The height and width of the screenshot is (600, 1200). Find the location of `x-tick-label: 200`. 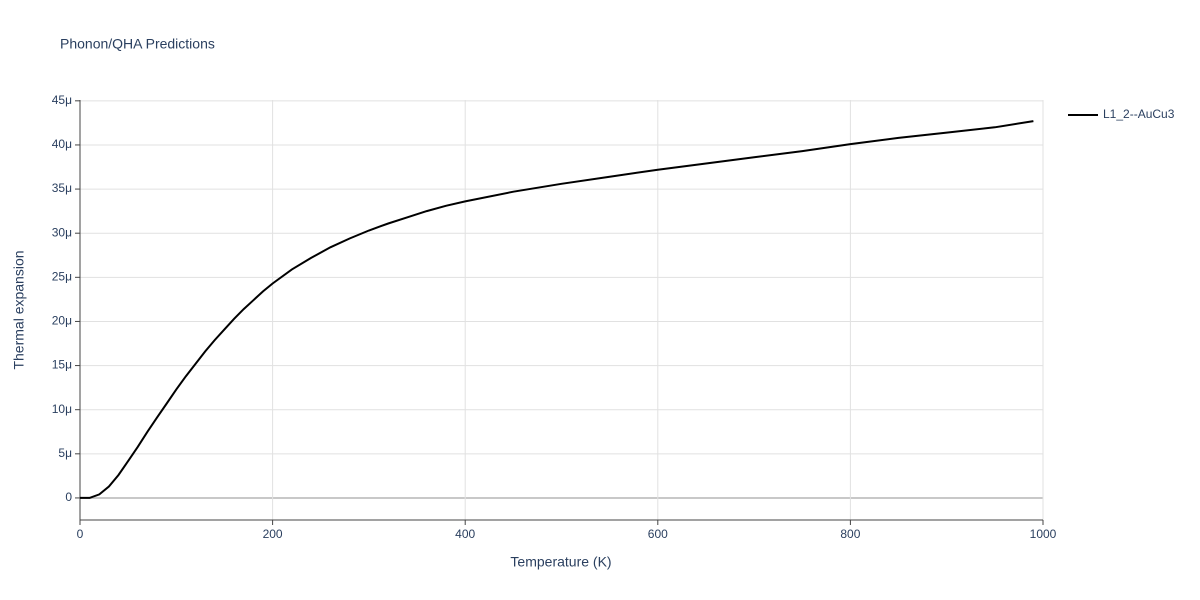

x-tick-label: 200 is located at coordinates (273, 534).